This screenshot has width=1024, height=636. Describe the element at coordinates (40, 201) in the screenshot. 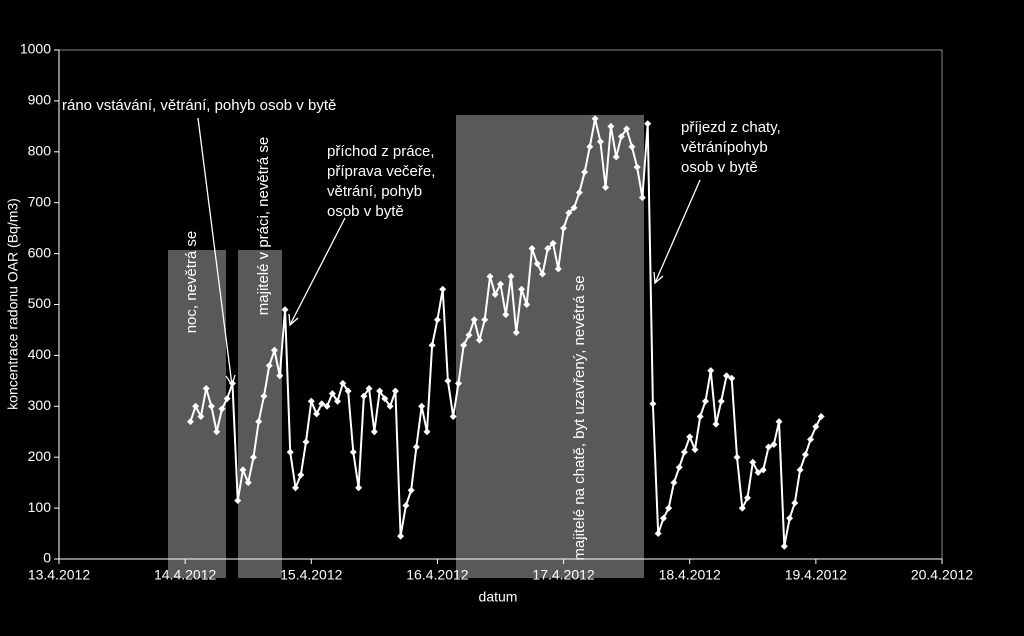

I see `y-tick-label: 700` at that location.